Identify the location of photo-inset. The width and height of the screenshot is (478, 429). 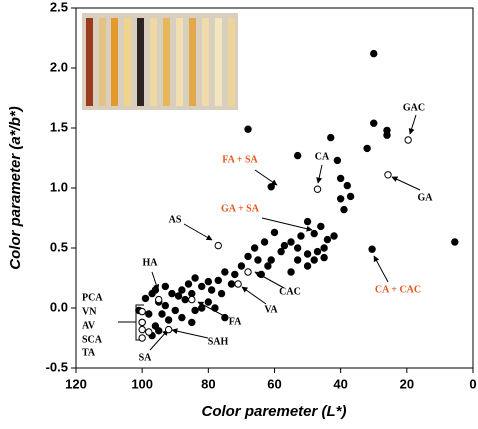
(160, 61).